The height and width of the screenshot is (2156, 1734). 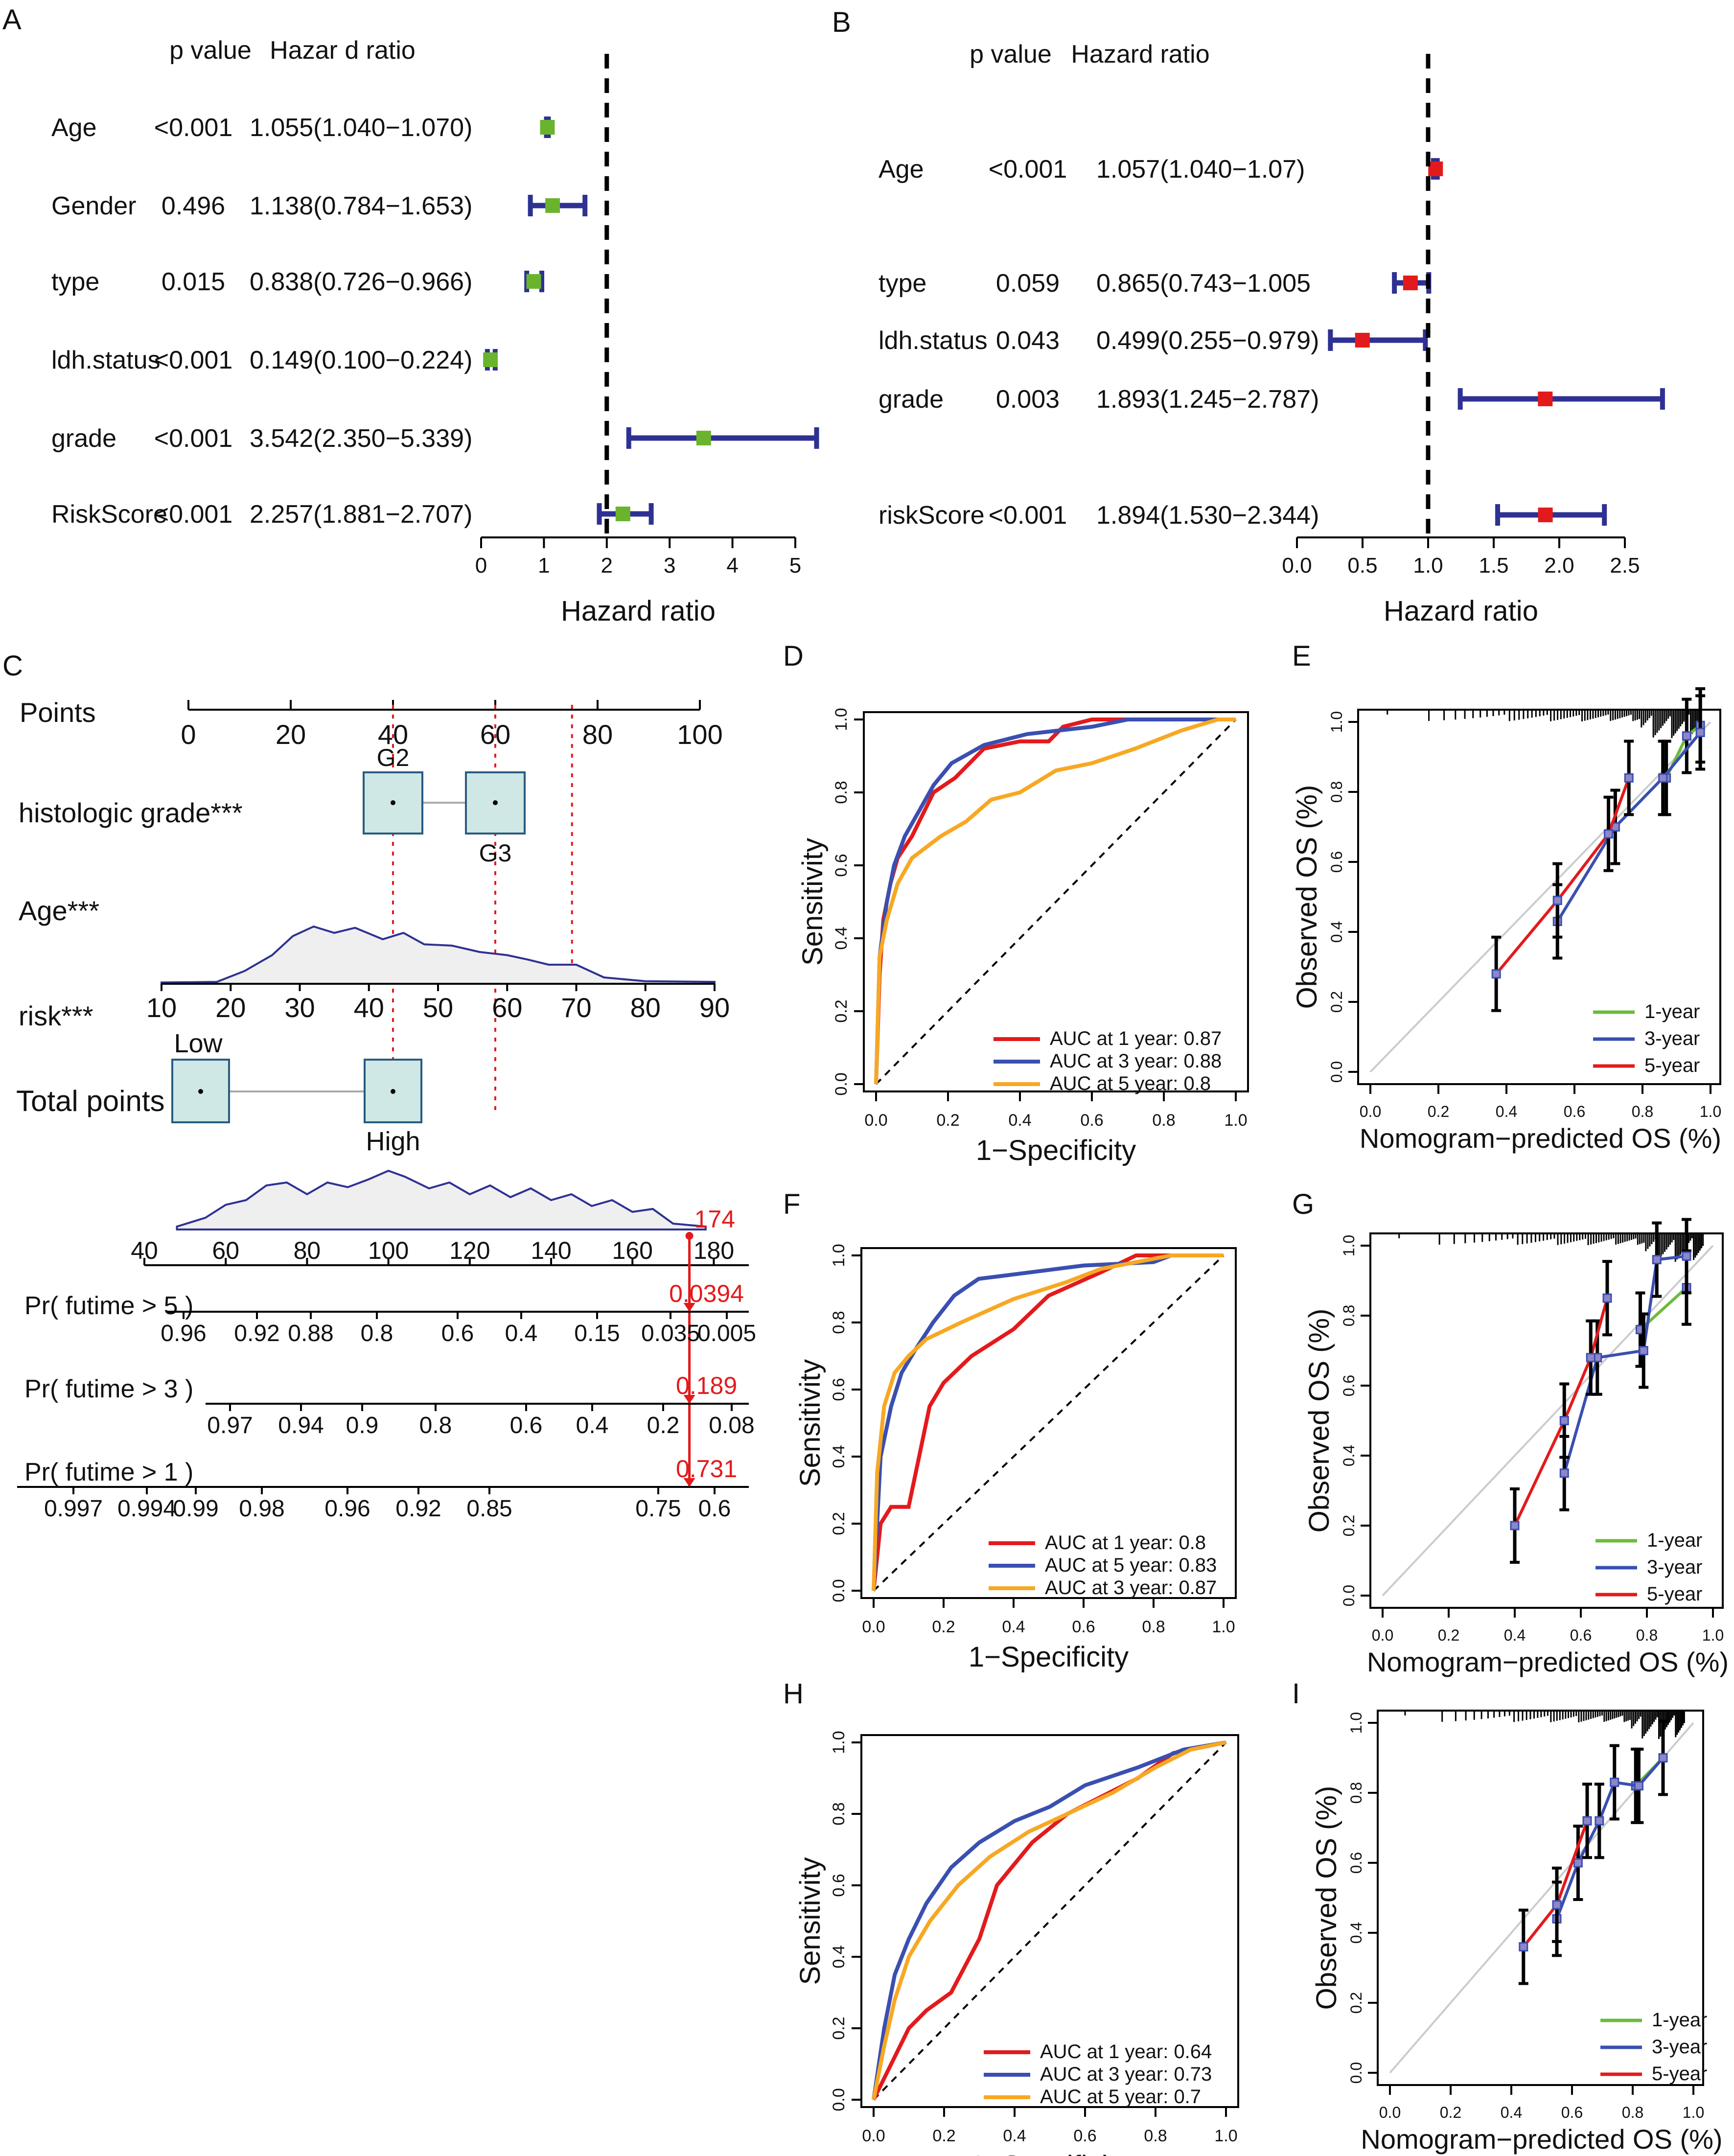 I want to click on y-tick-label: 0.6, so click(x=842, y=865).